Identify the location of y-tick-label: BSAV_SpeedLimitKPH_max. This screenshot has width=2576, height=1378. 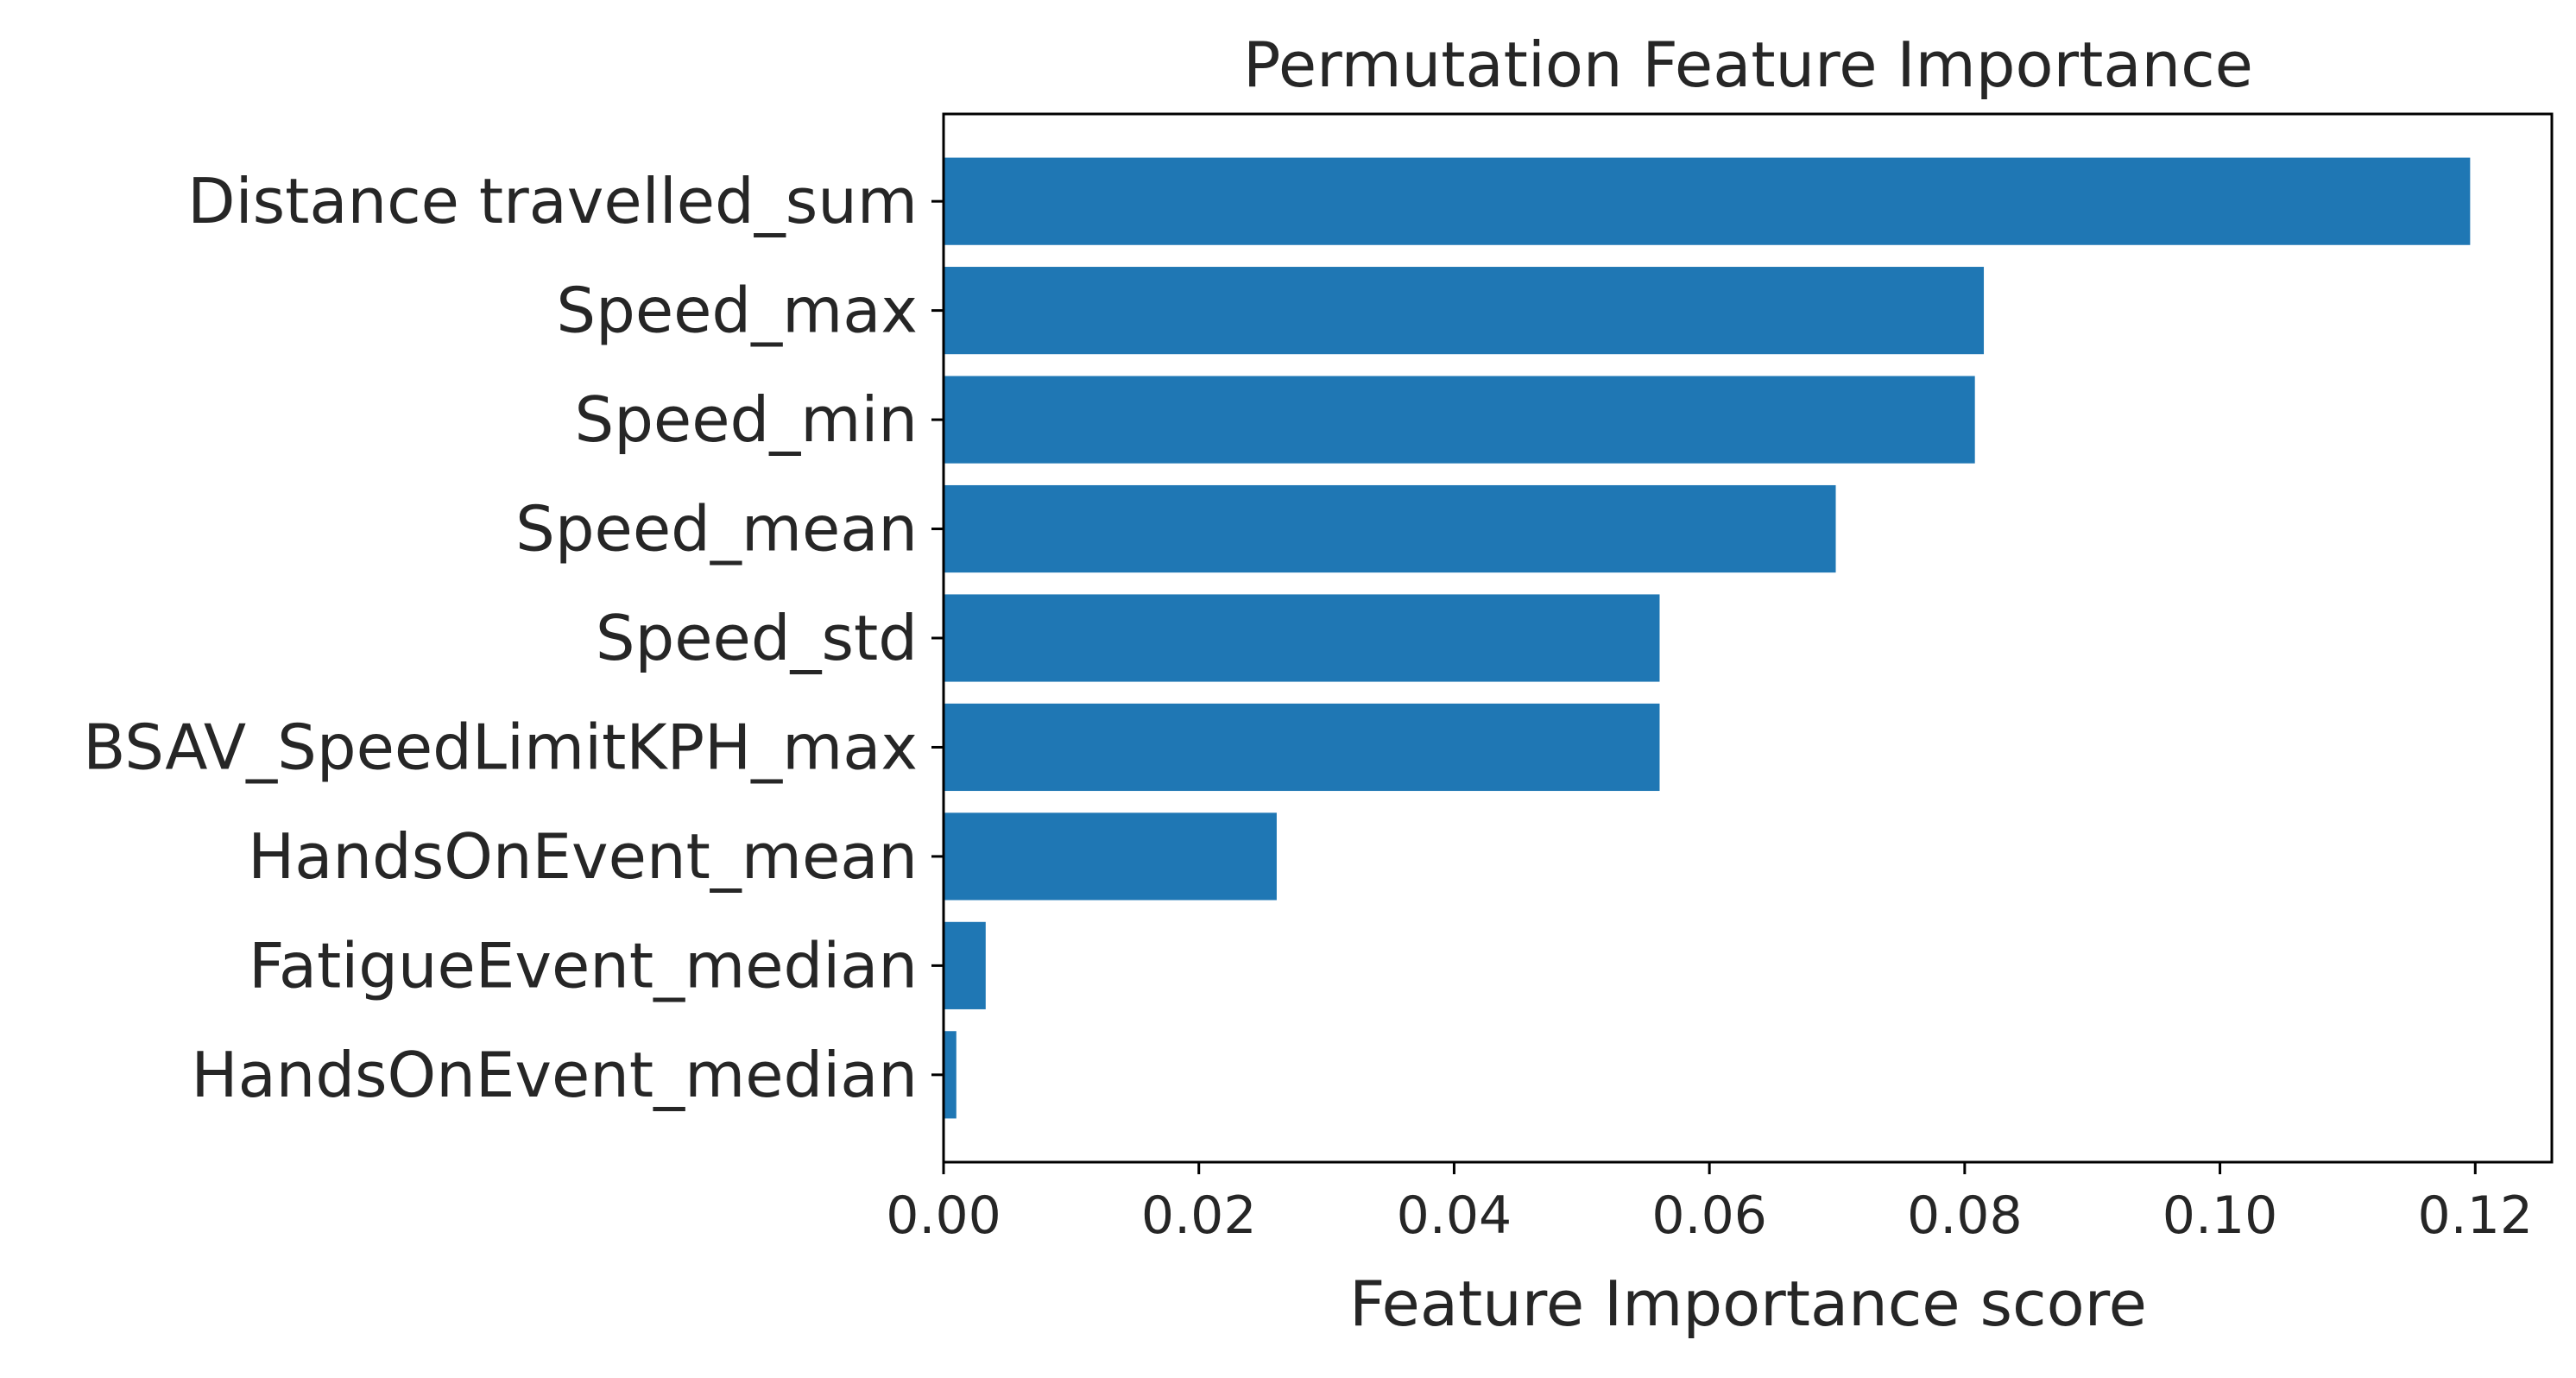
(500, 747).